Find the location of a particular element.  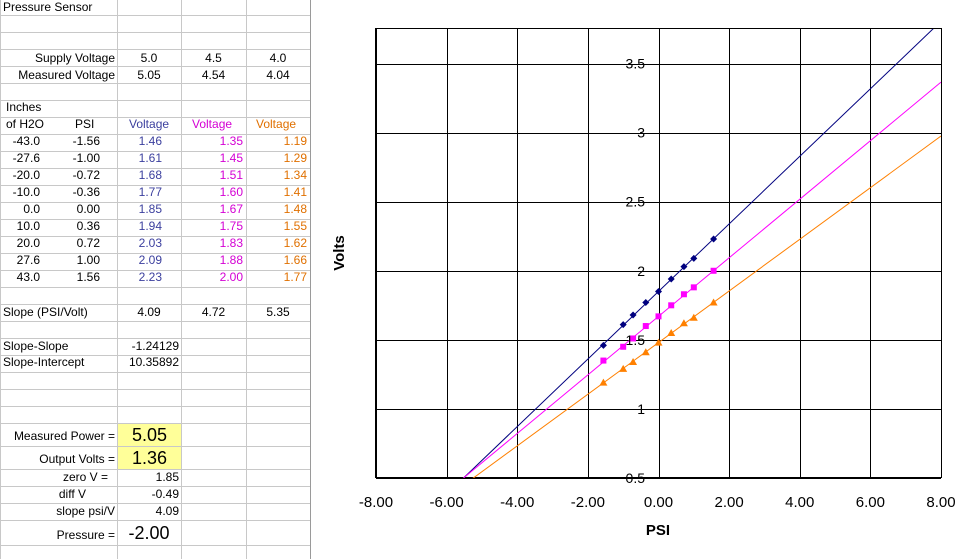

voltage-45v-cell: 1.35 is located at coordinates (231, 141).